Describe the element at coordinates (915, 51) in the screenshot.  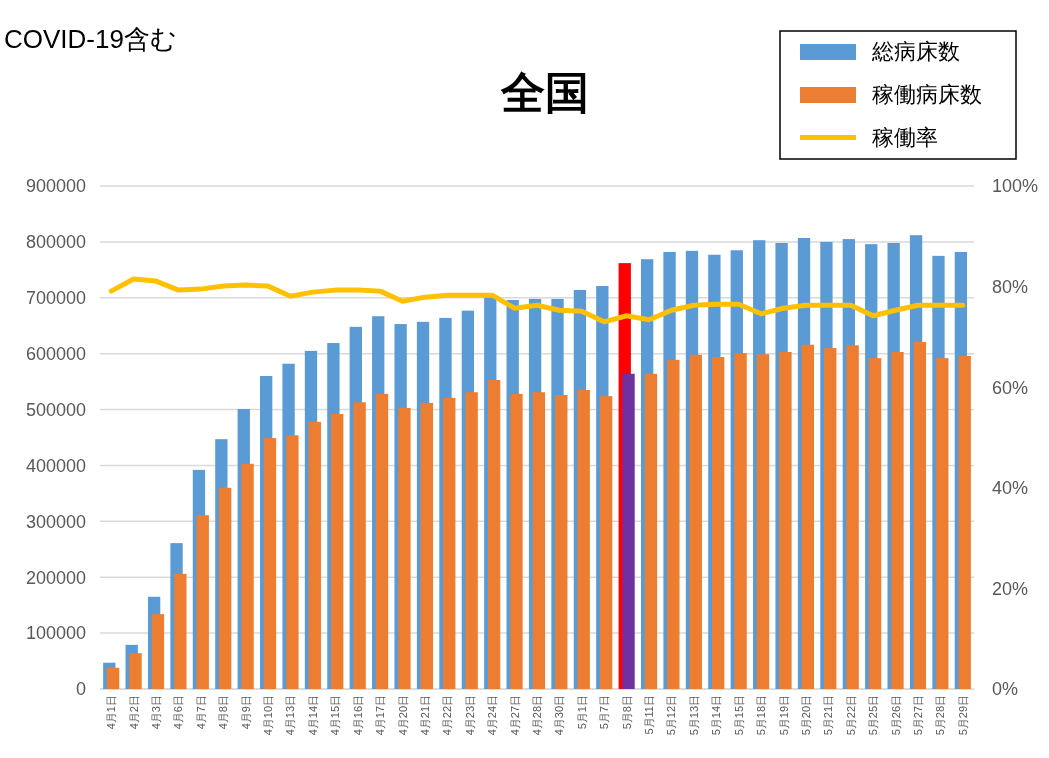
I see `legend-label: 総病床数` at that location.